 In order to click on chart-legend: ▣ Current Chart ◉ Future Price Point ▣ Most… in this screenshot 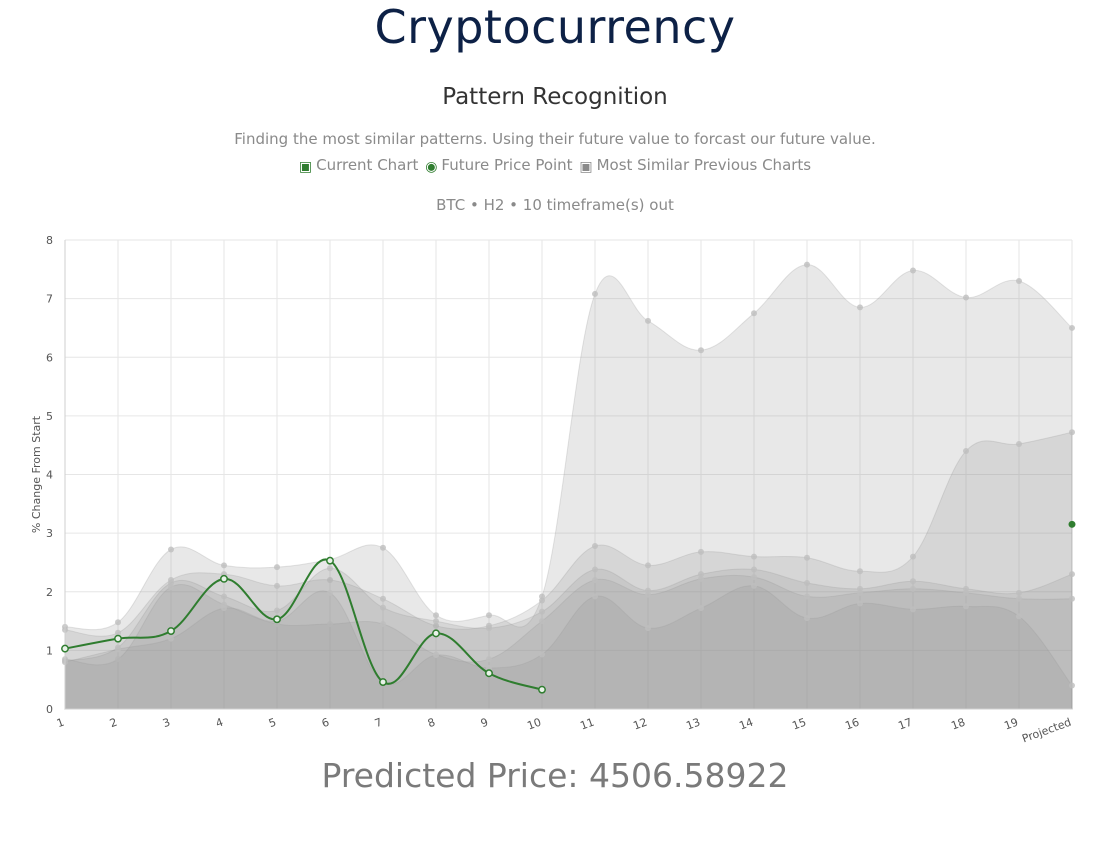, I will do `click(555, 166)`.